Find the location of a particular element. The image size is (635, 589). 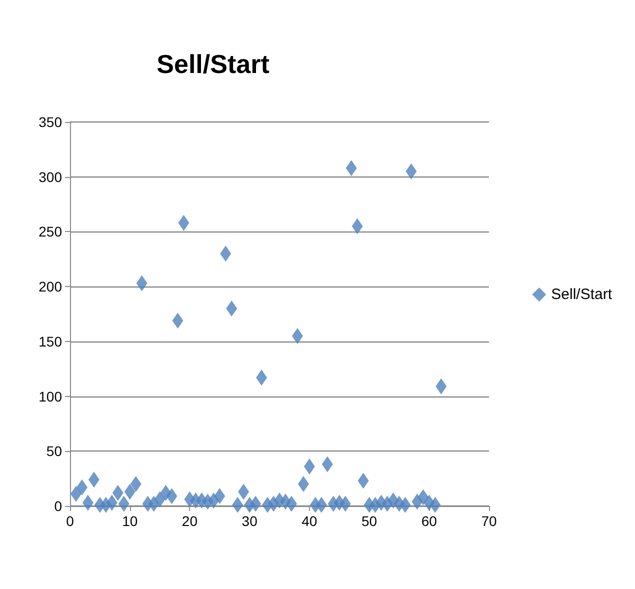

x-tick-label: 40 is located at coordinates (310, 521).